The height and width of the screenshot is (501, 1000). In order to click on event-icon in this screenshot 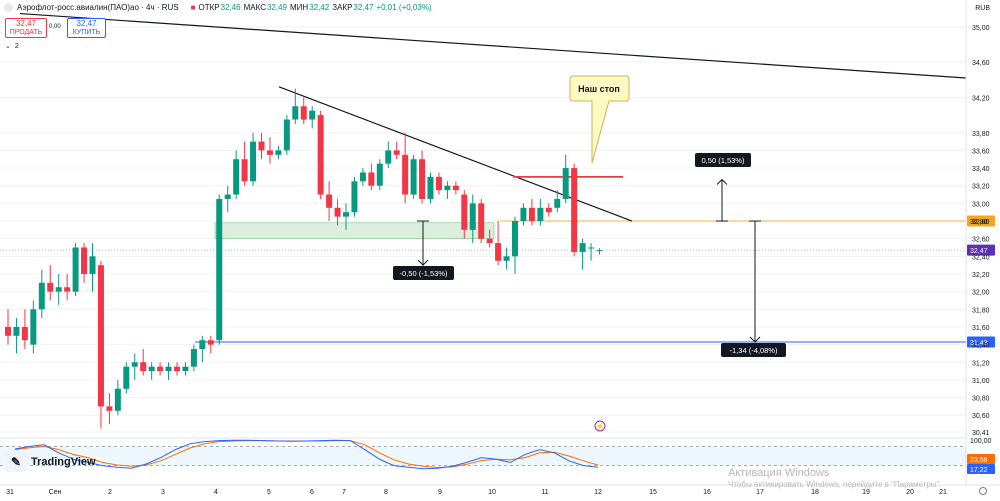, I will do `click(600, 426)`.